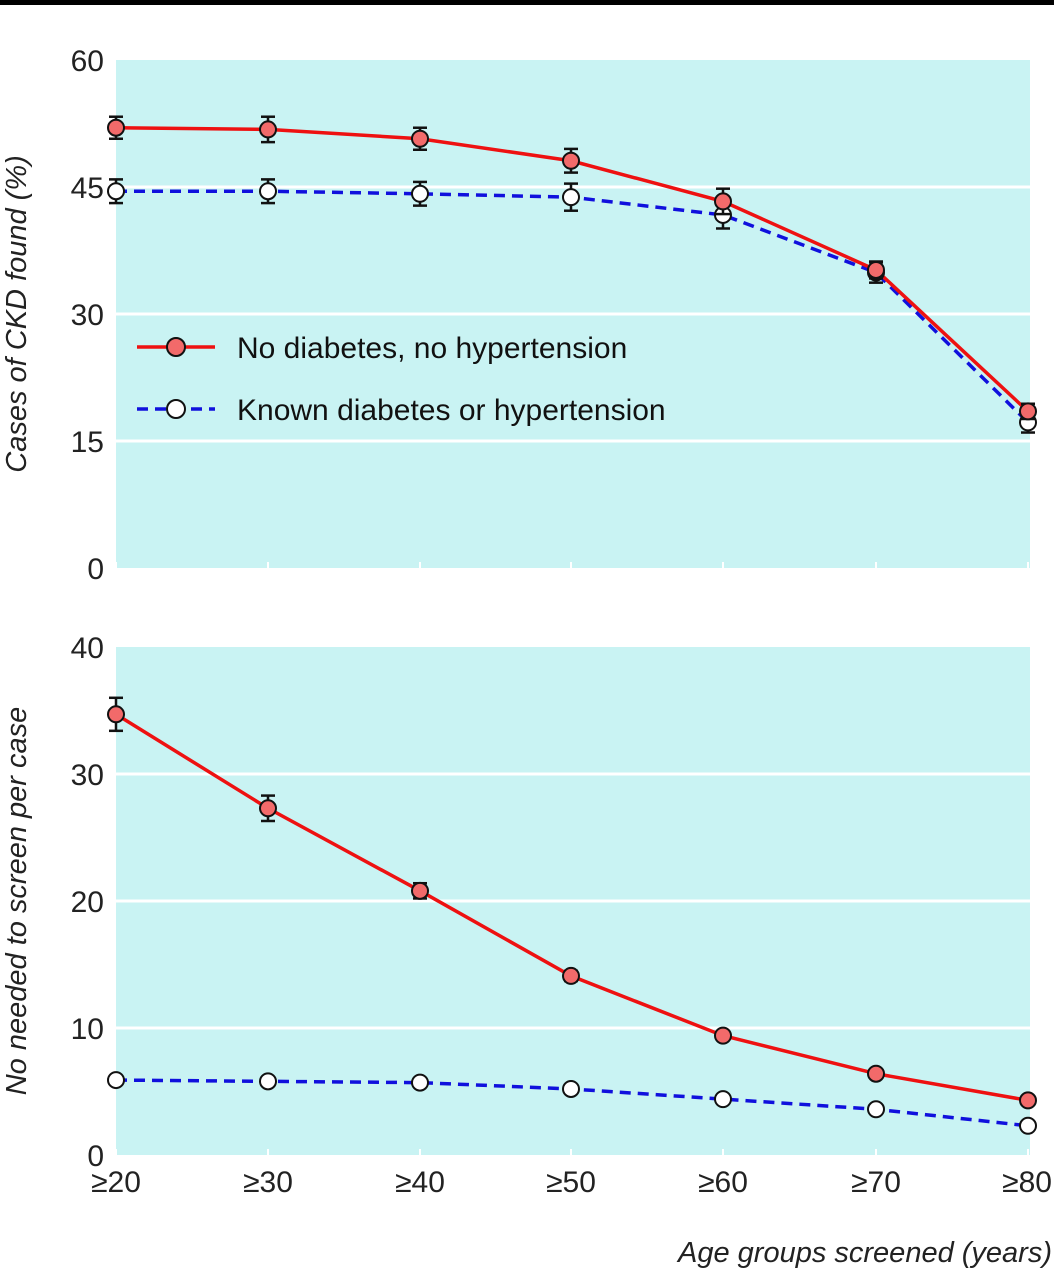  I want to click on x-tick-label: ≥70, so click(876, 1182).